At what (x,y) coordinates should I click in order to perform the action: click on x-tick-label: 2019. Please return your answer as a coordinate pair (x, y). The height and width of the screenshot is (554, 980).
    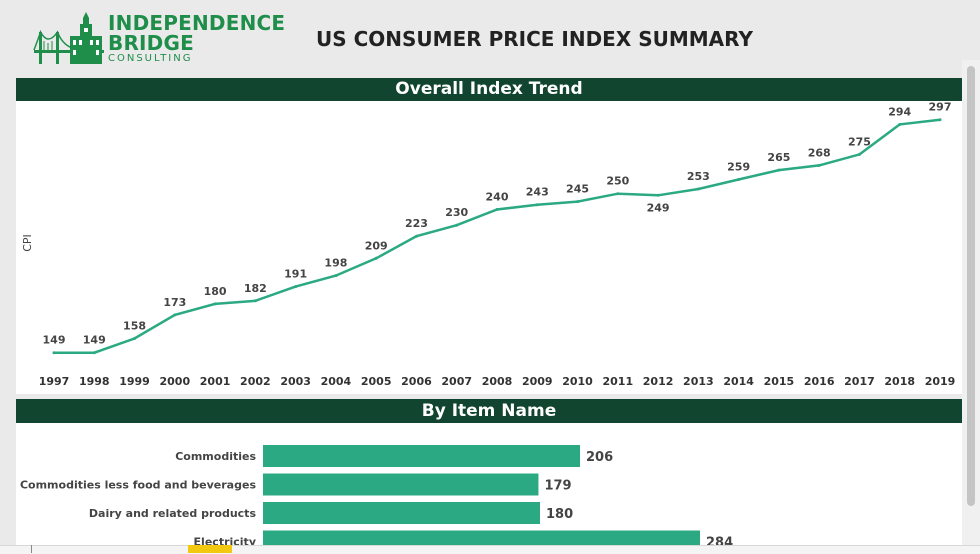
    Looking at the image, I should click on (940, 381).